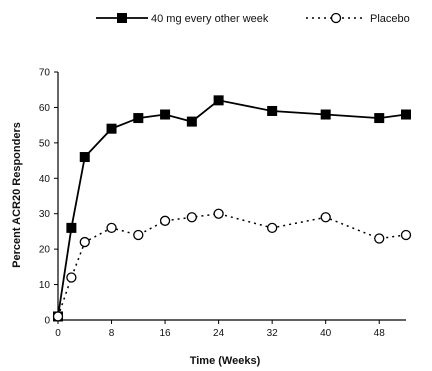 The image size is (432, 371). Describe the element at coordinates (45, 285) in the screenshot. I see `y-tick-label: 10` at that location.